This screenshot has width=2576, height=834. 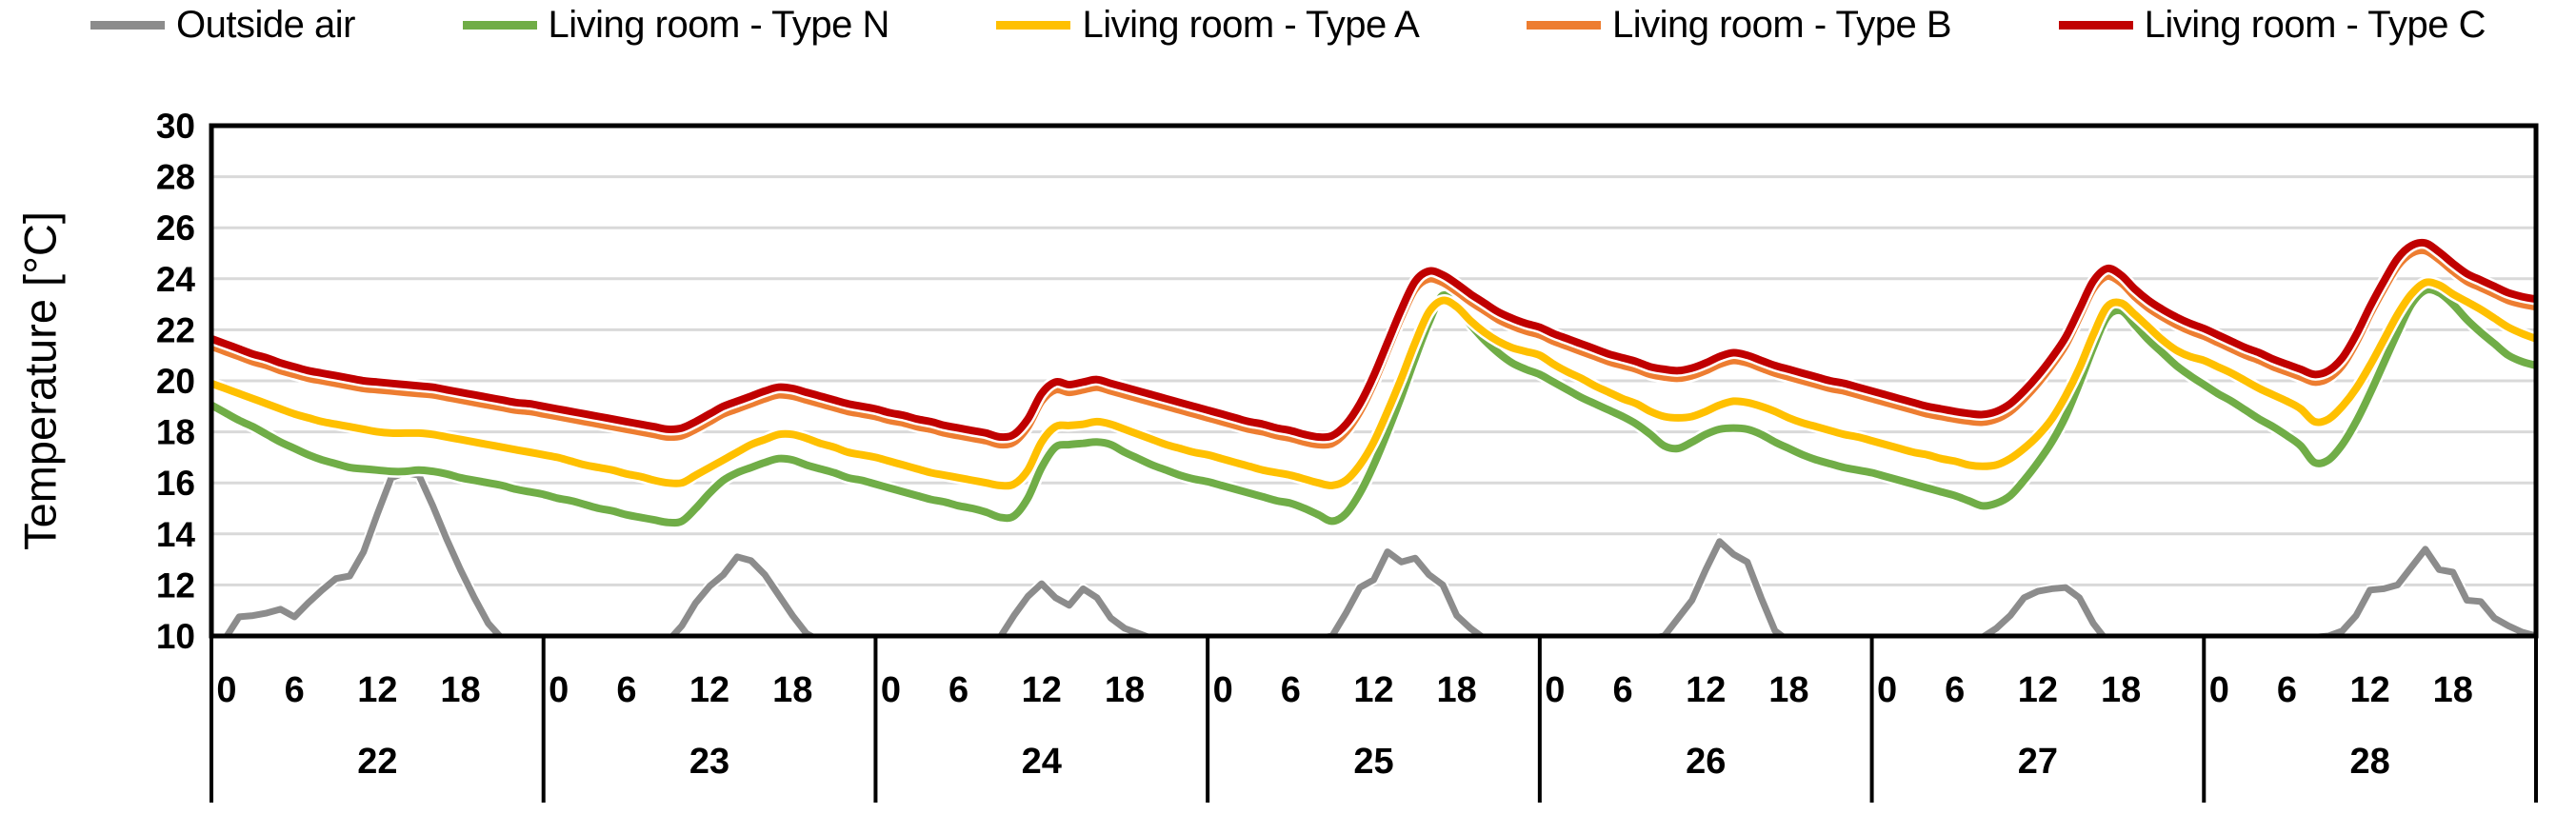 I want to click on day-label: 28, so click(x=2370, y=762).